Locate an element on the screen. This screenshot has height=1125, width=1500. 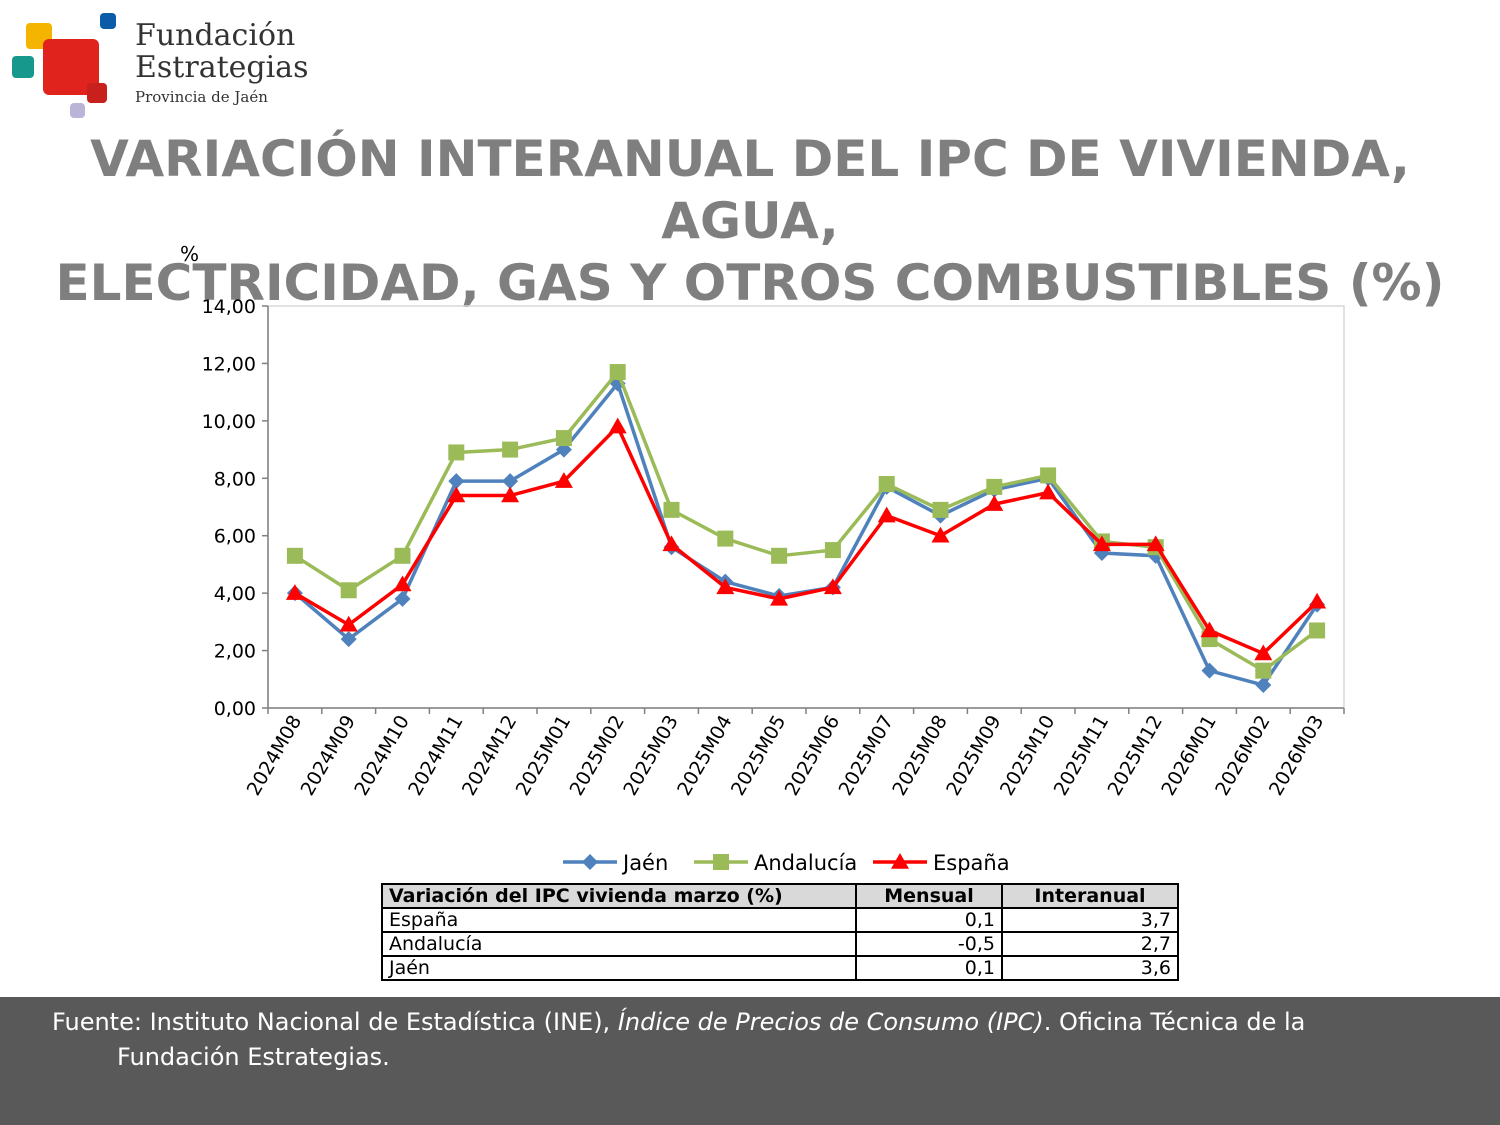
y-axis-label: % is located at coordinates (189, 254).